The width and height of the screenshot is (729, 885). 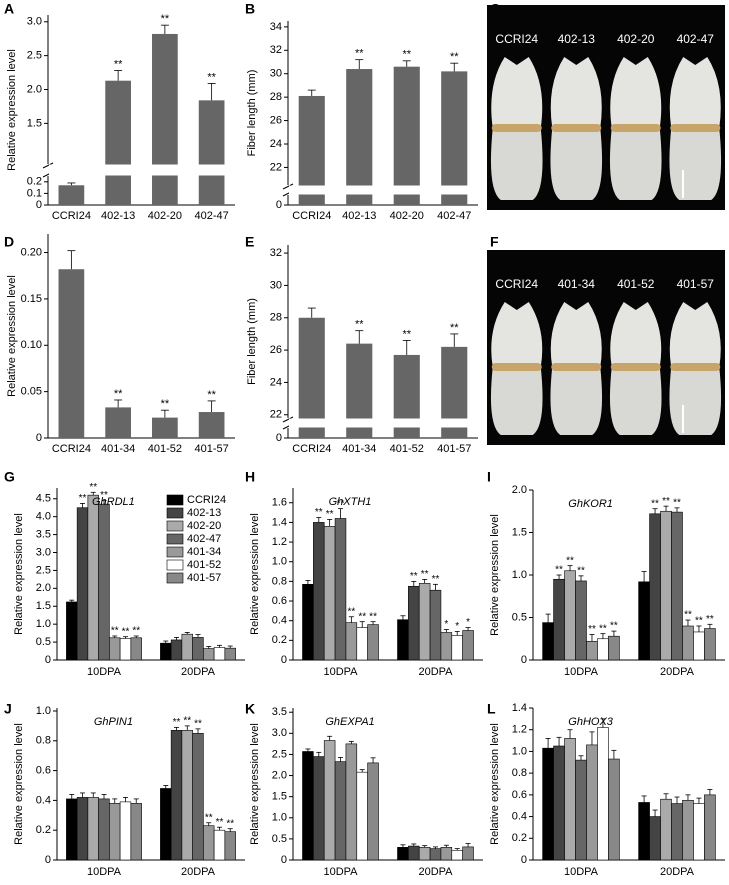 What do you see at coordinates (636, 39) in the screenshot?
I see `photo-label: 402-20` at bounding box center [636, 39].